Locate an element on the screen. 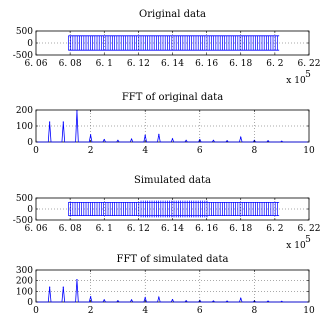 The height and width of the screenshot is (326, 324). chart-title: FFT of original data is located at coordinates (172, 97).